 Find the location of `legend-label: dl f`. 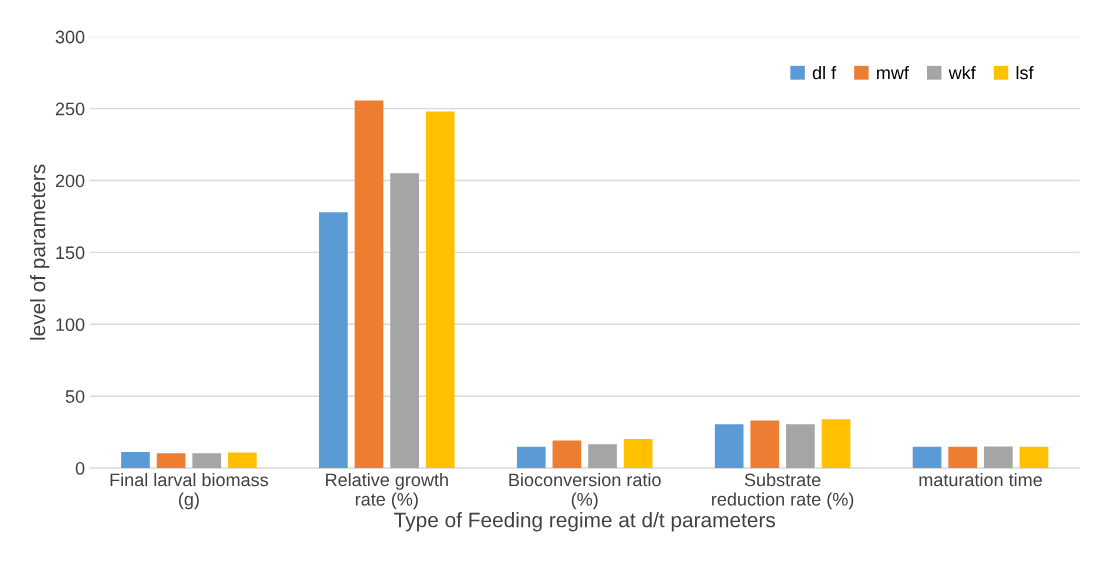

legend-label: dl f is located at coordinates (824, 72).